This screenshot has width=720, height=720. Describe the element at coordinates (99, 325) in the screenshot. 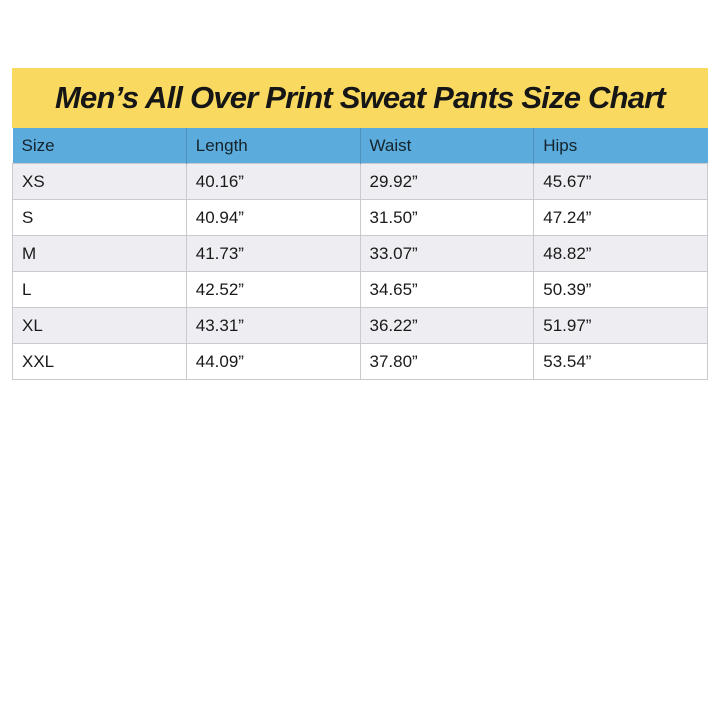

I see `cell-size: XL` at that location.